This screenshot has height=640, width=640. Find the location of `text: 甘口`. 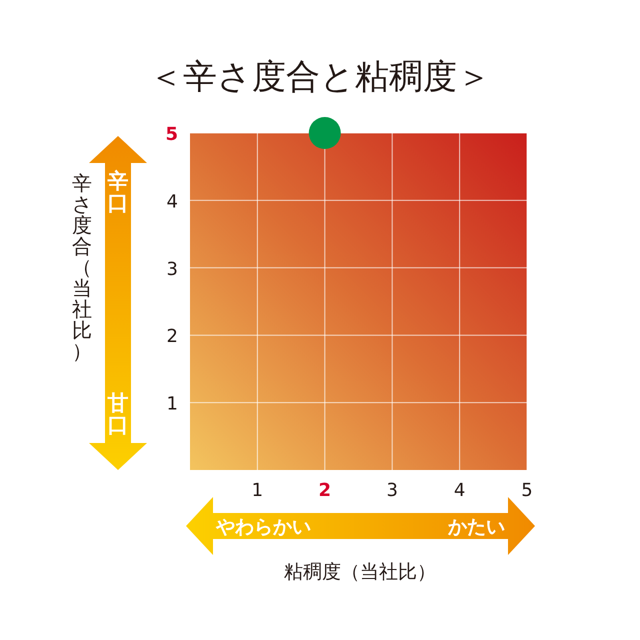

text: 甘口 is located at coordinates (117, 414).